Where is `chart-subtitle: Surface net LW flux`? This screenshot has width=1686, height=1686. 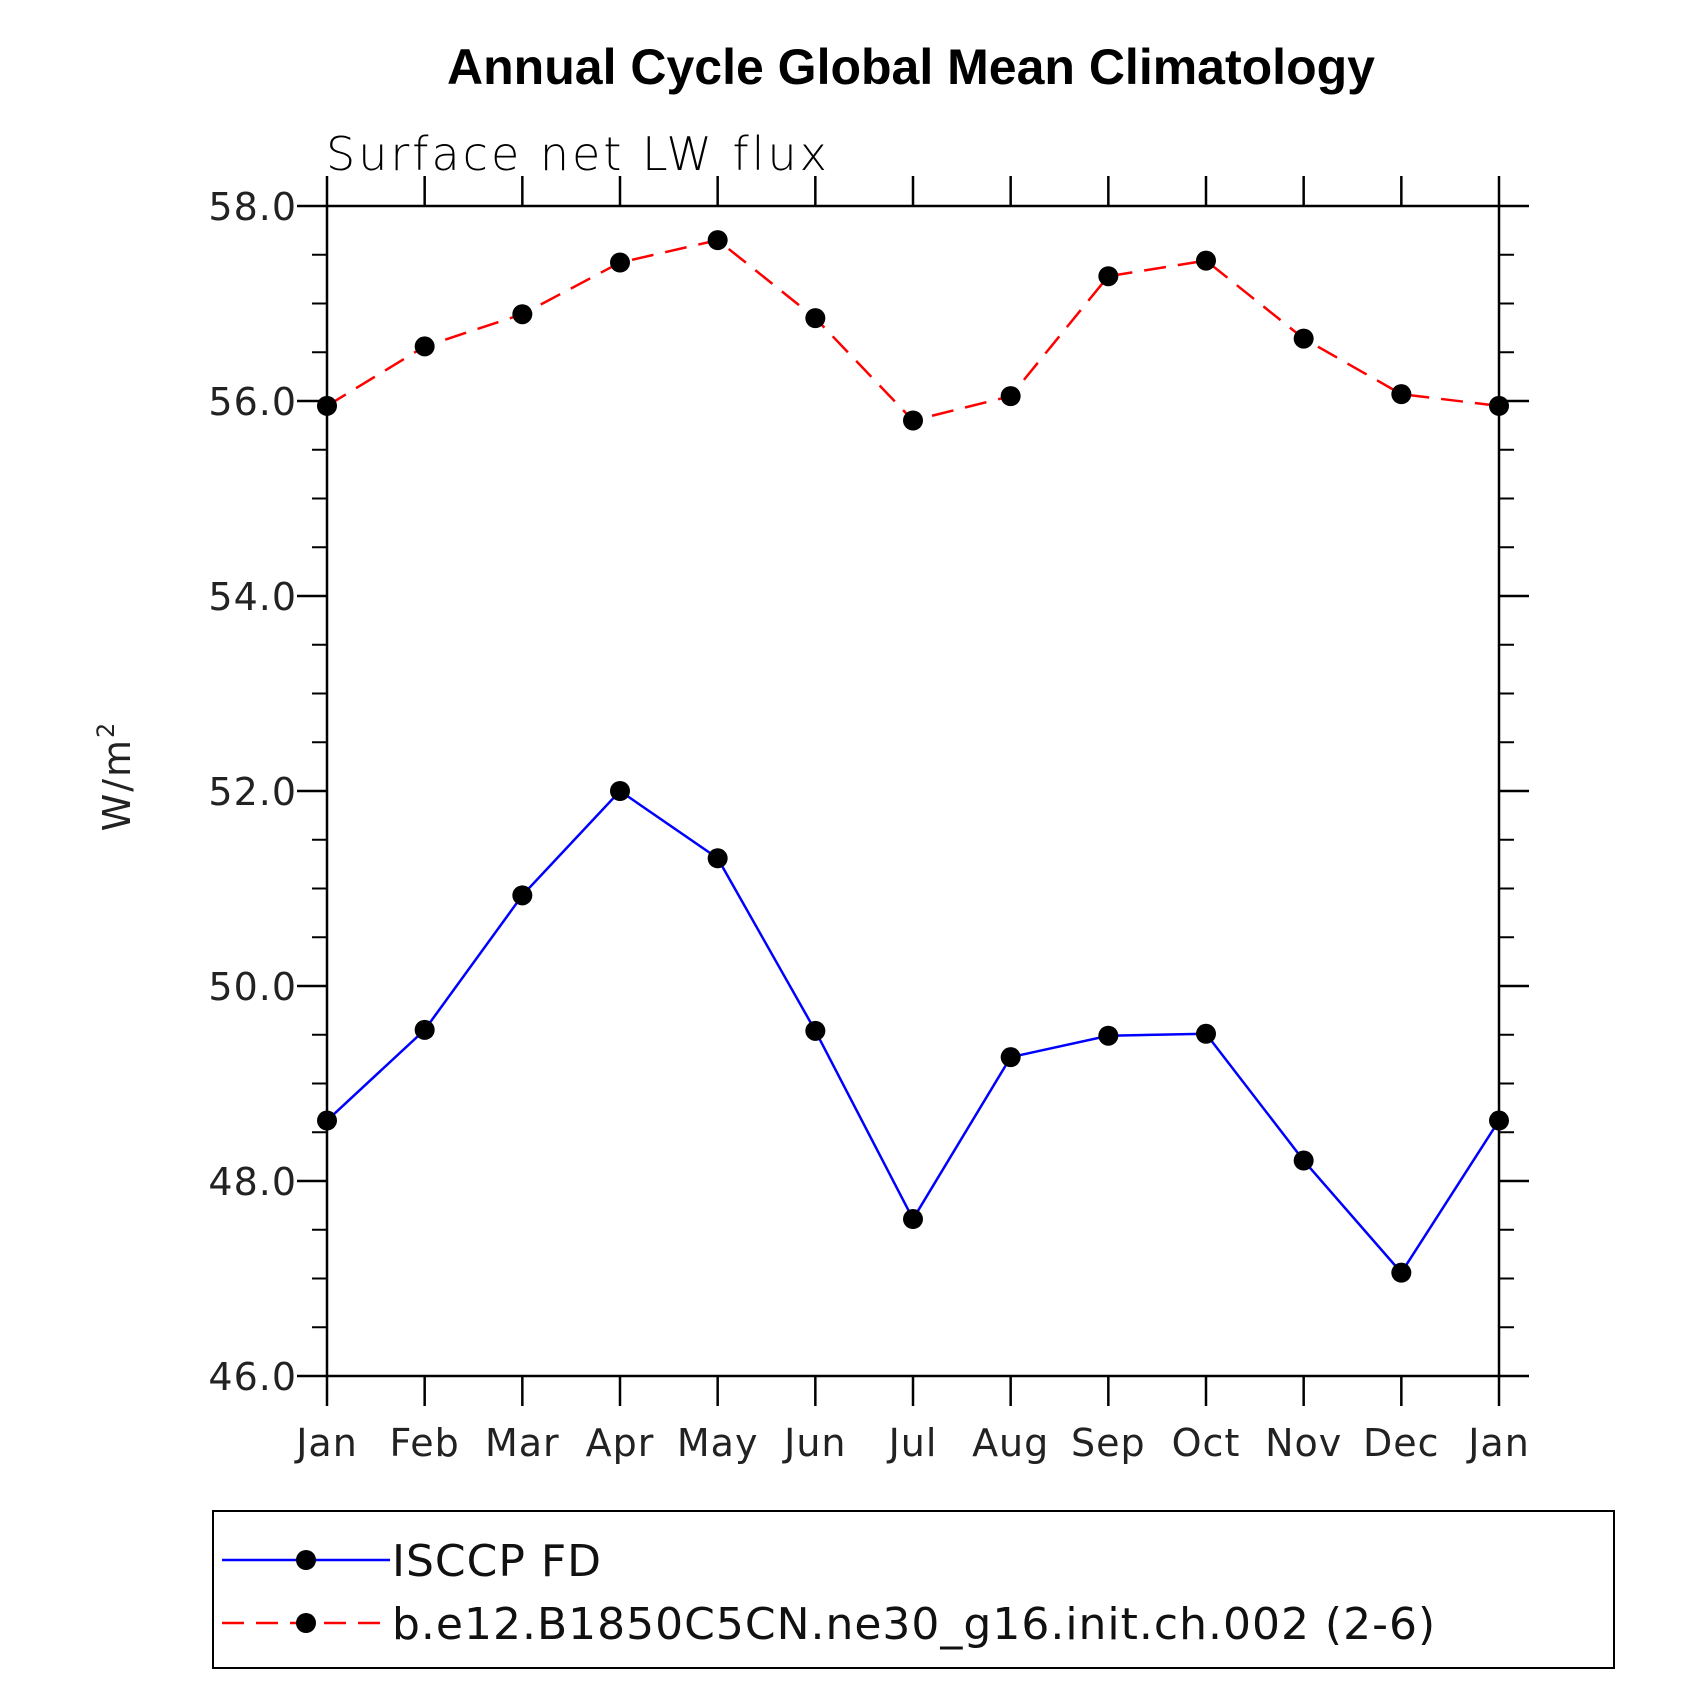
chart-subtitle: Surface net LW flux is located at coordinates (578, 154).